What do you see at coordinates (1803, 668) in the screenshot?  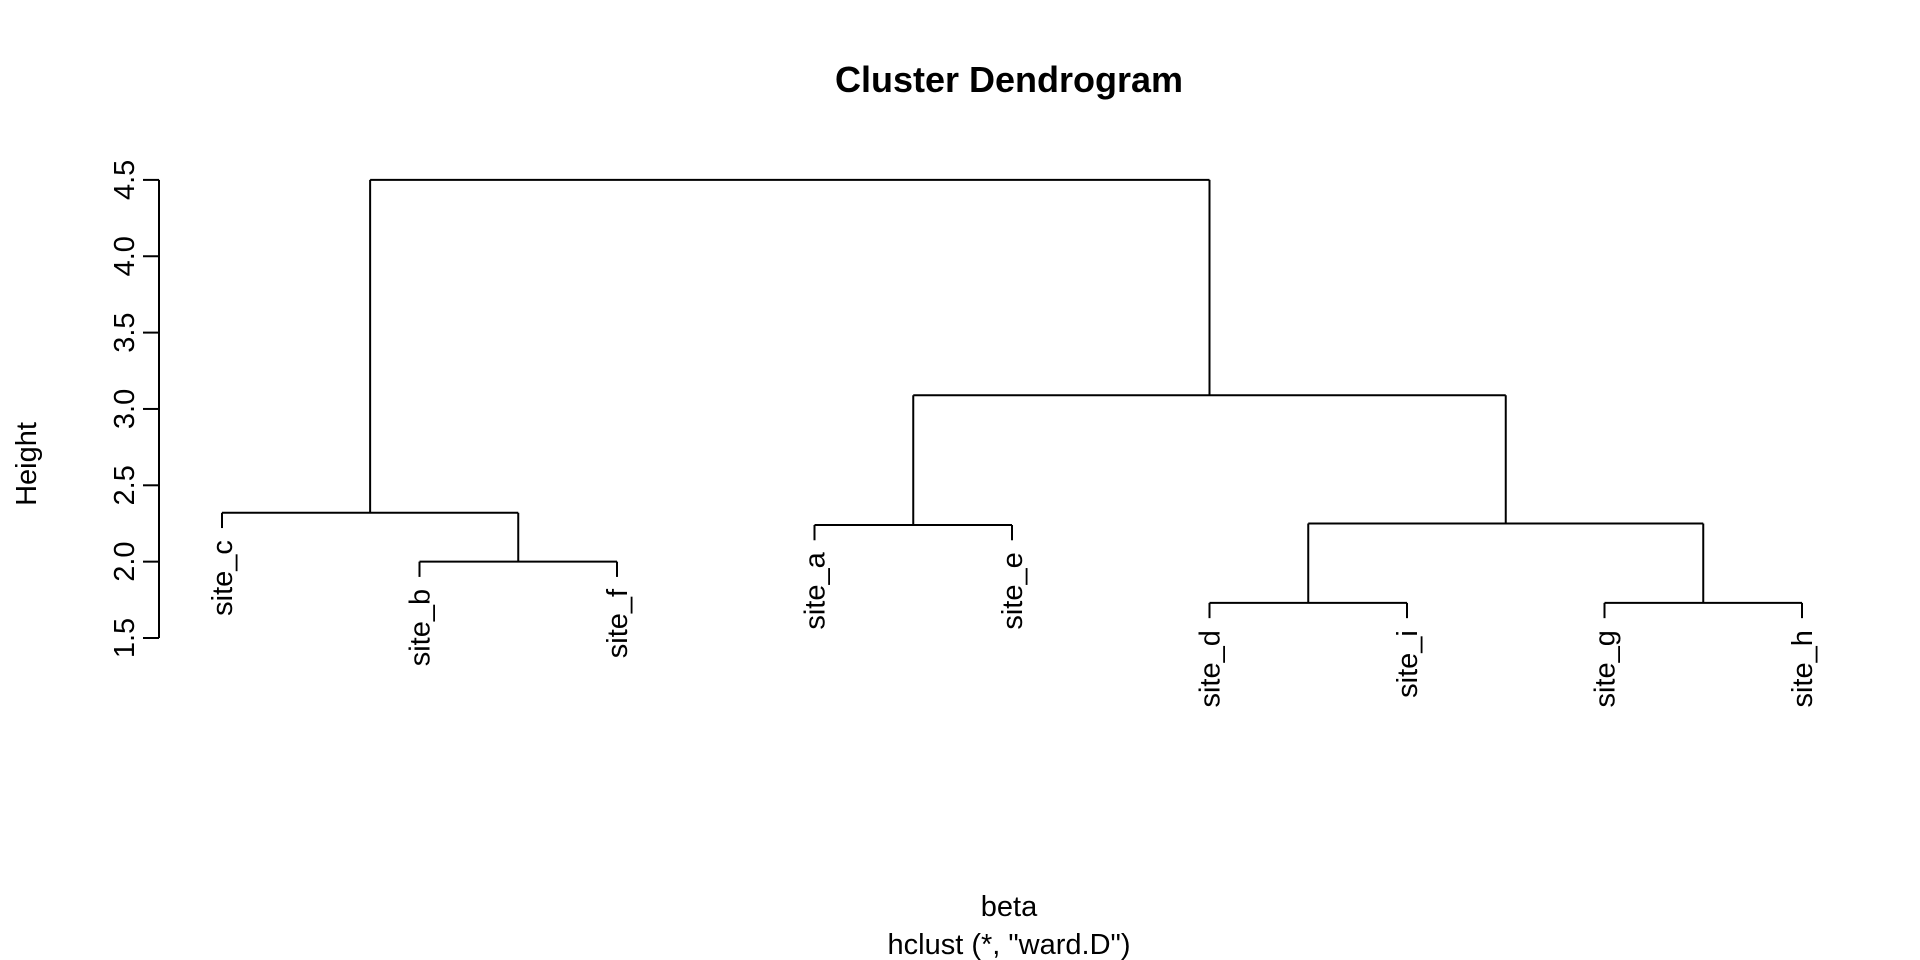 I see `leaf-label: site_h` at bounding box center [1803, 668].